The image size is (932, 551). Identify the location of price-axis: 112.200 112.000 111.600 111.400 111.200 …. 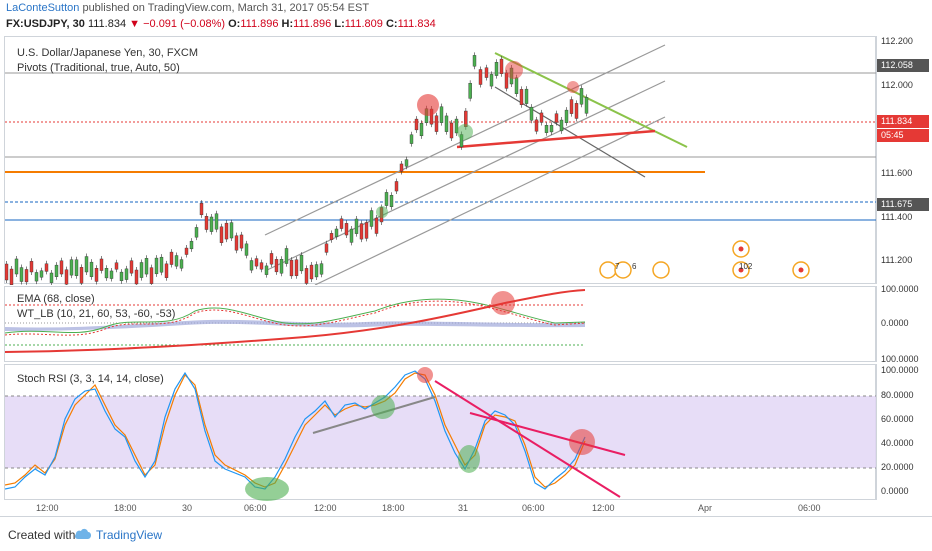
(904, 160).